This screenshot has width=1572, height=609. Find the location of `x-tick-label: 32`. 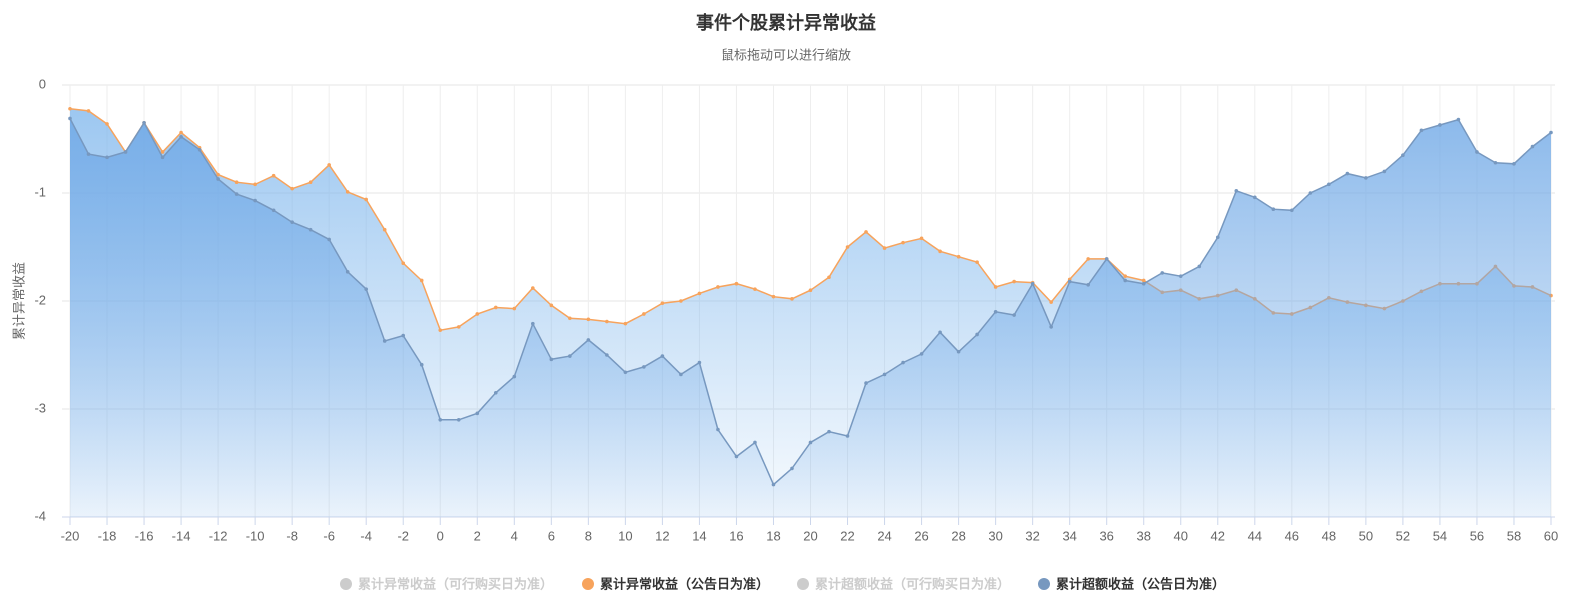

x-tick-label: 32 is located at coordinates (1032, 535).